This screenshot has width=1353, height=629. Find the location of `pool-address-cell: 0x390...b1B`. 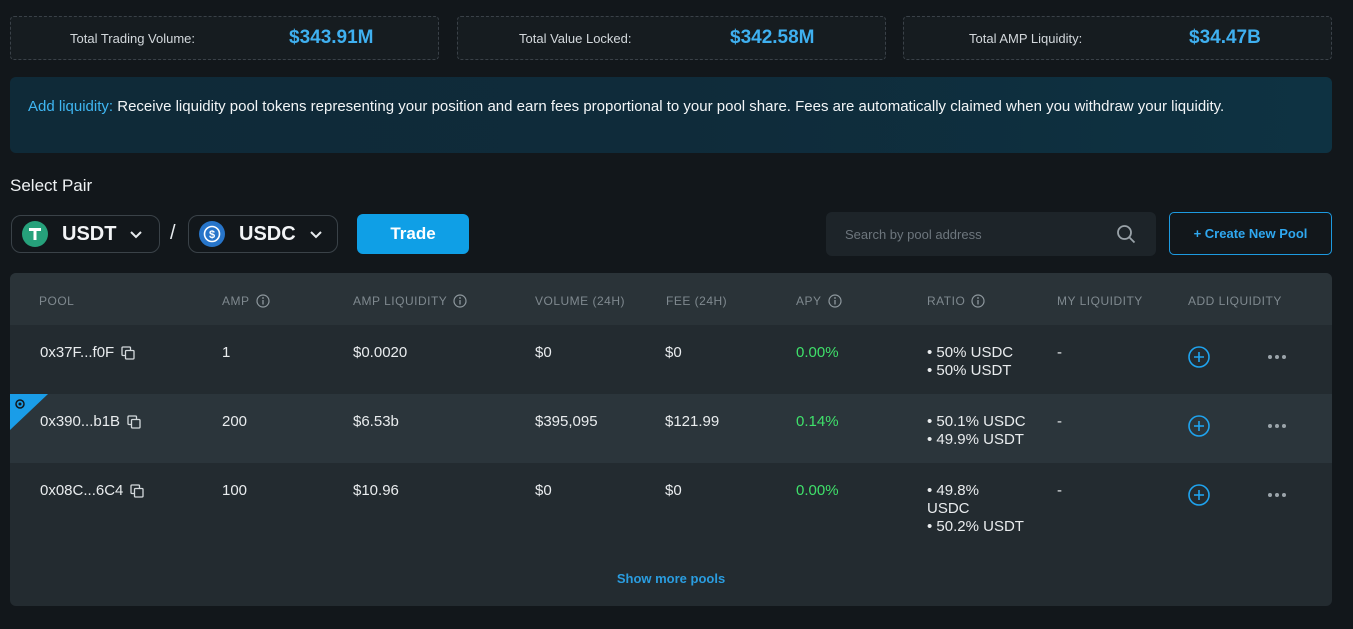

pool-address-cell: 0x390...b1B is located at coordinates (90, 421).